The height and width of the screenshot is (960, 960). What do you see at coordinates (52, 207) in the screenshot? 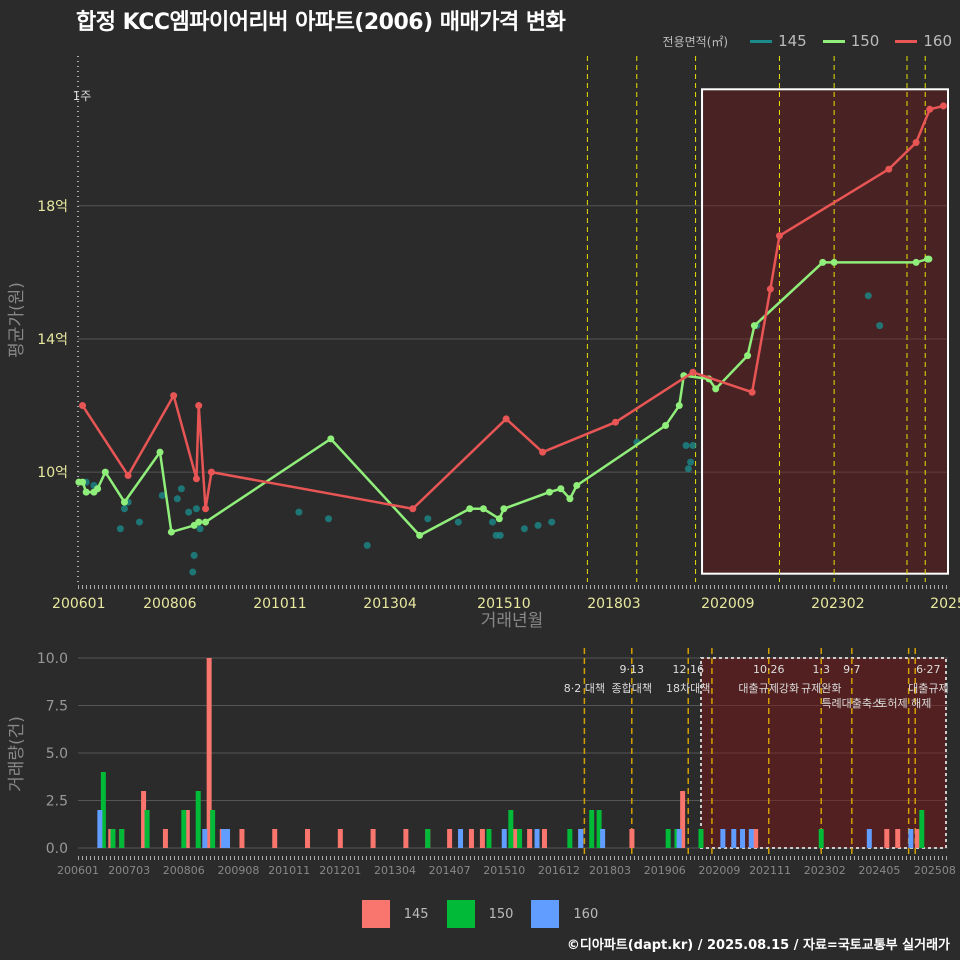
I see `price-ytick-label: 18억` at bounding box center [52, 207].